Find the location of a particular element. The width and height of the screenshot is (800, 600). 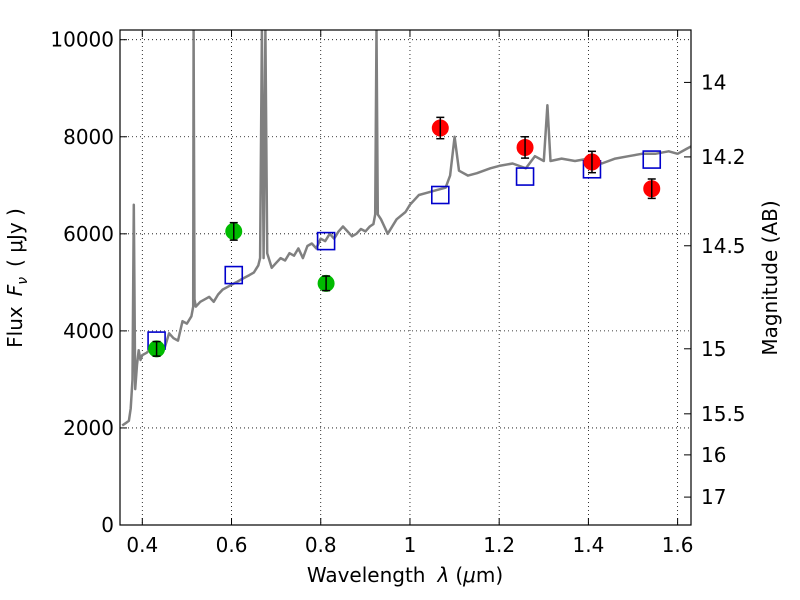

y-tick-label: 2000 is located at coordinates (88, 428).